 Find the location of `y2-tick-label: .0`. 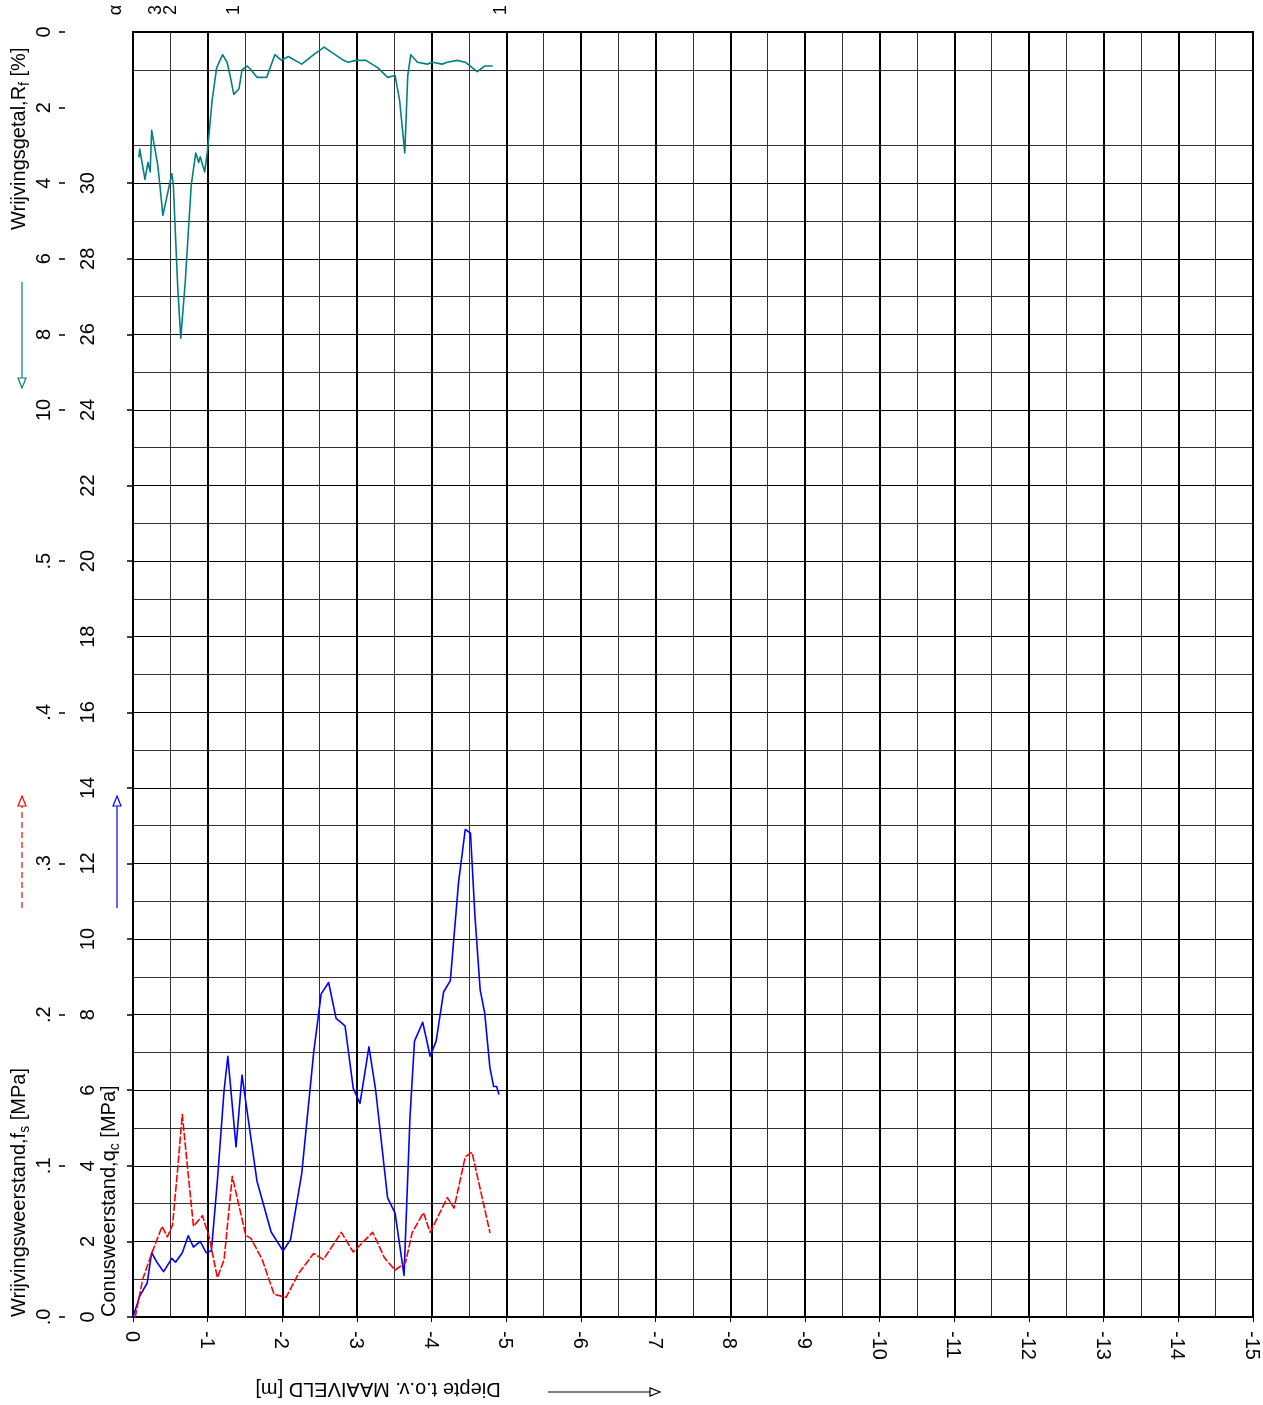

y2-tick-label: .0 is located at coordinates (43, 1317).